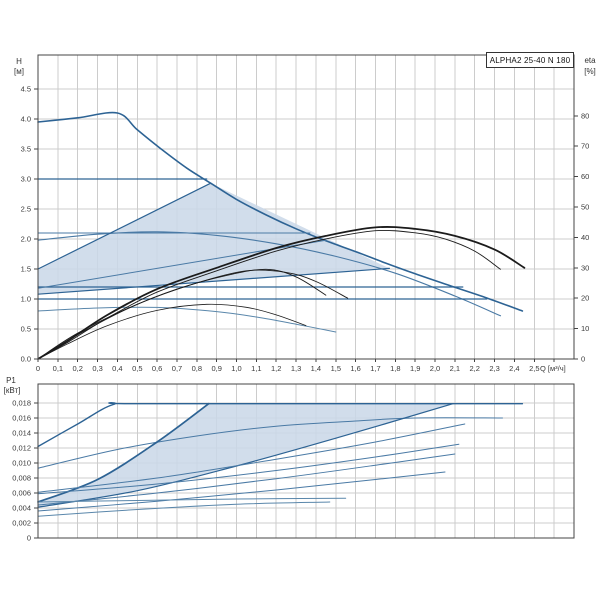 Image resolution: width=600 pixels, height=600 pixels. Describe the element at coordinates (494, 368) in the screenshot. I see `x-tick-label: 2,3` at that location.